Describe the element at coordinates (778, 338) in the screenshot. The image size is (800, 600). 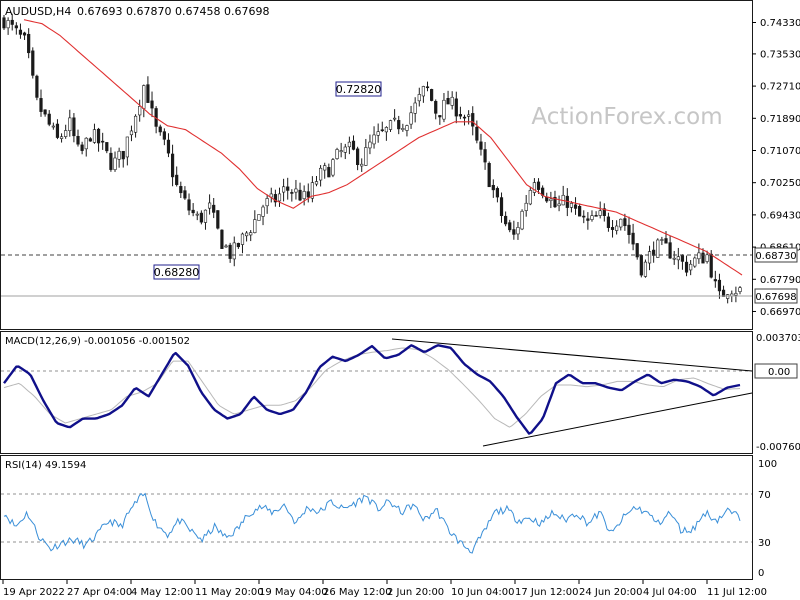
I see `macd-tick-top: 0.003703` at that location.